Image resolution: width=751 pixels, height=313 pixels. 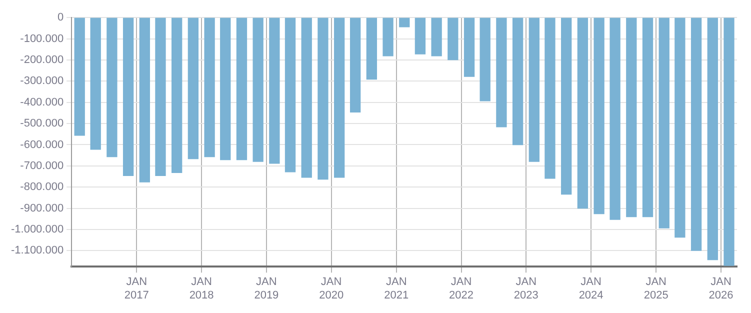 I want to click on y-tick-label: -900.000, so click(x=42, y=208).